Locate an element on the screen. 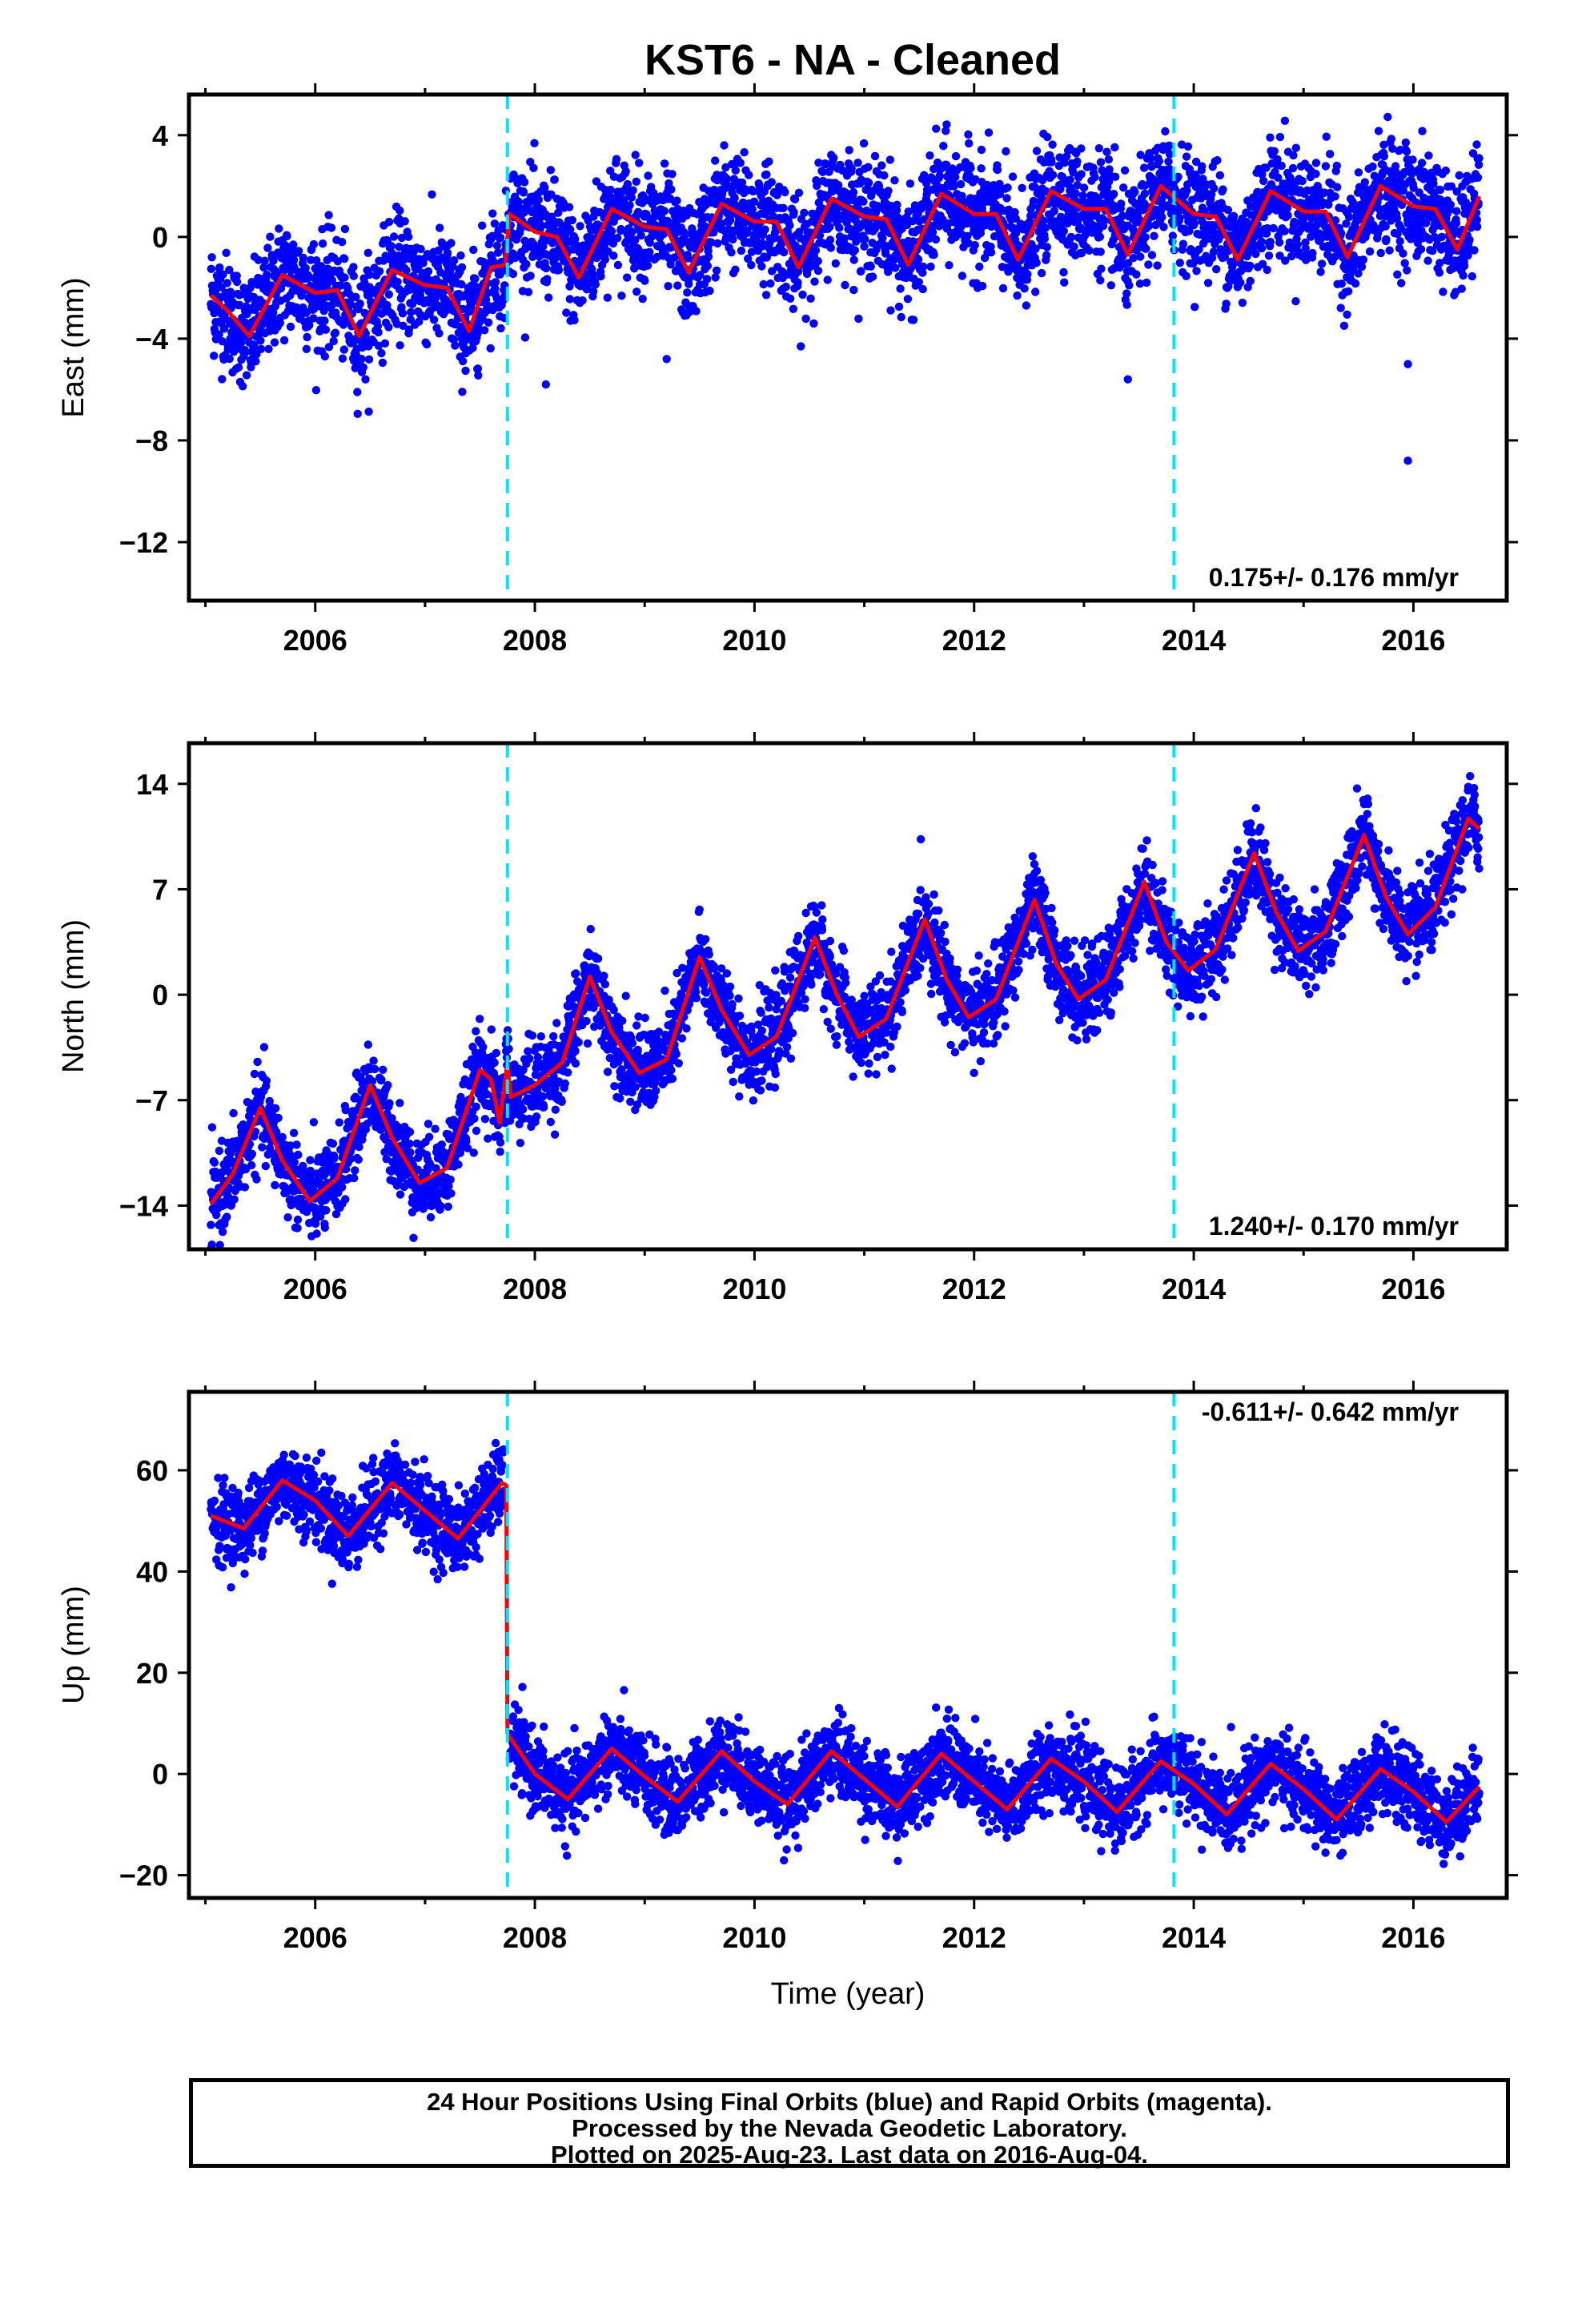  outlier-point is located at coordinates (666, 359).